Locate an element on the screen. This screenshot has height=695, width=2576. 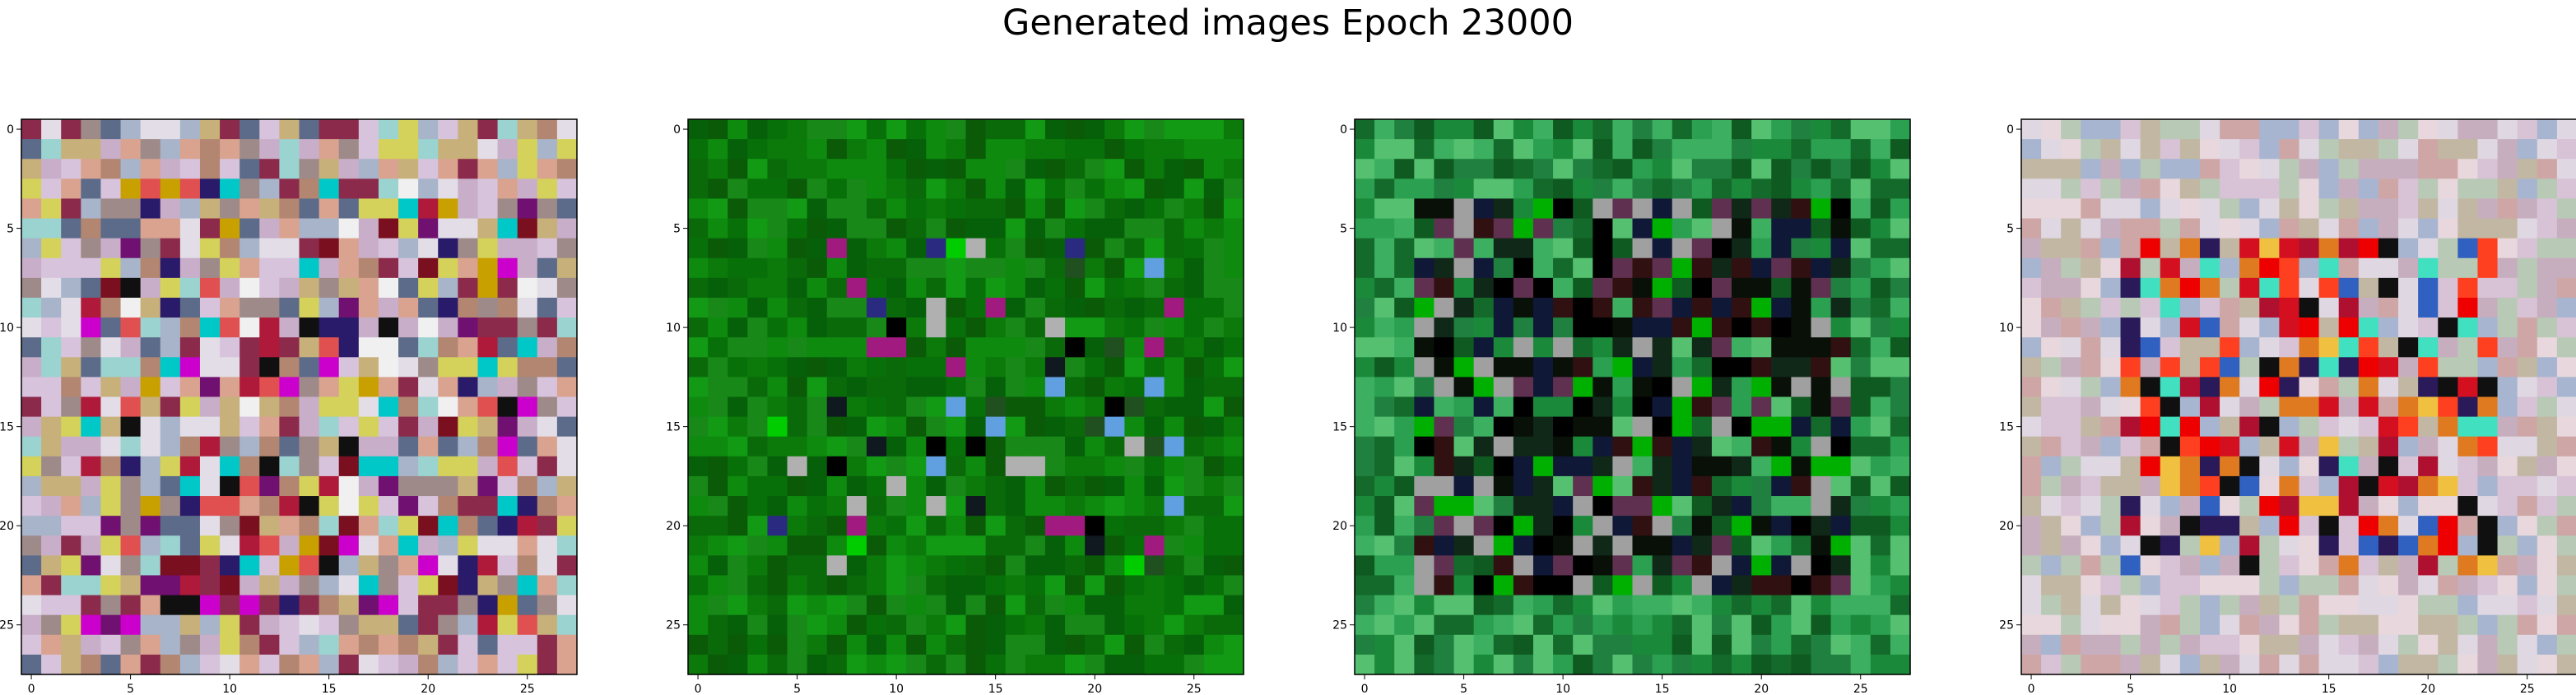
y-tick-label: 25 is located at coordinates (1339, 625).